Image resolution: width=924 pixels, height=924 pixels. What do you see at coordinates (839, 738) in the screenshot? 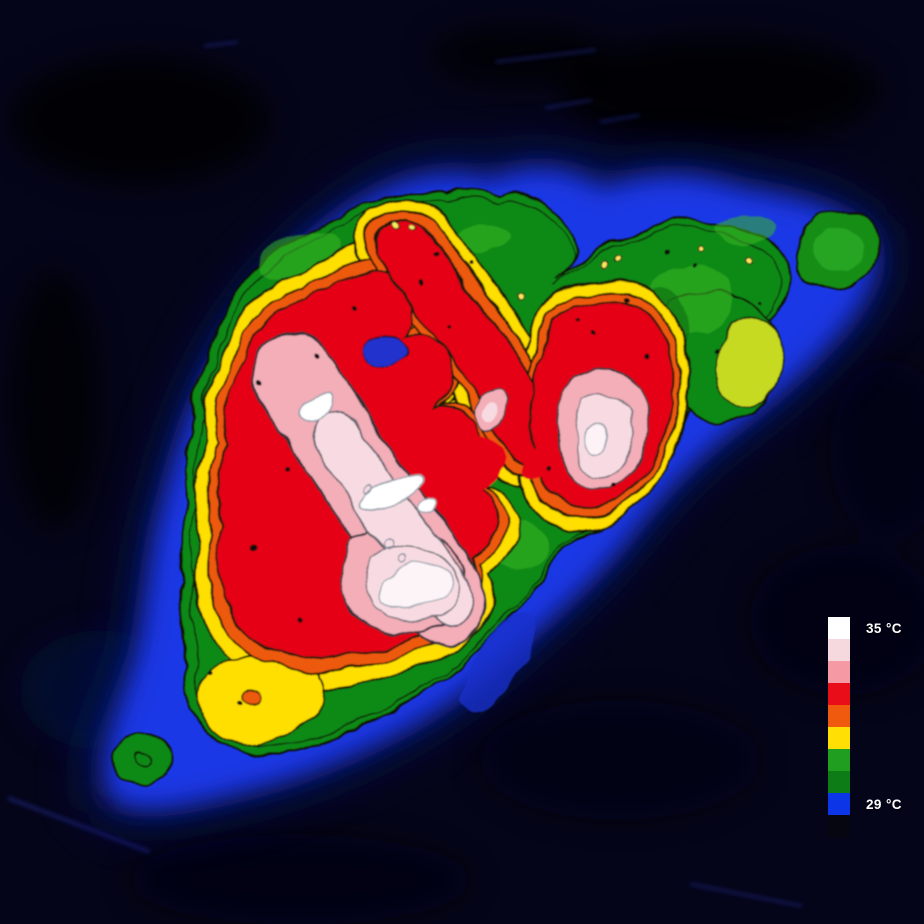
I see `legend-swatch-yellow` at bounding box center [839, 738].